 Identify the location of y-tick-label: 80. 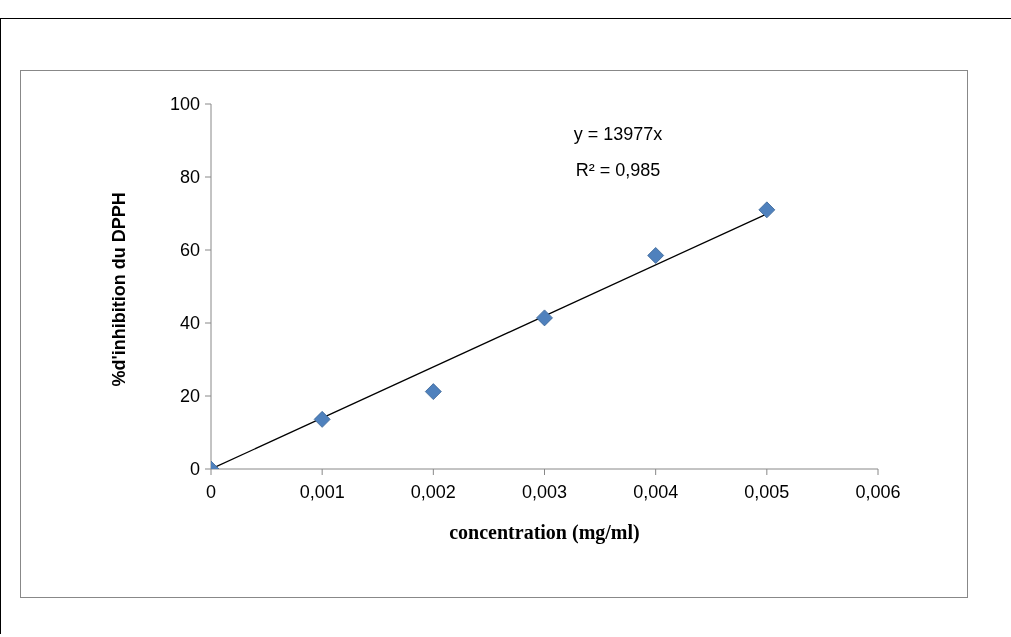
(189, 177).